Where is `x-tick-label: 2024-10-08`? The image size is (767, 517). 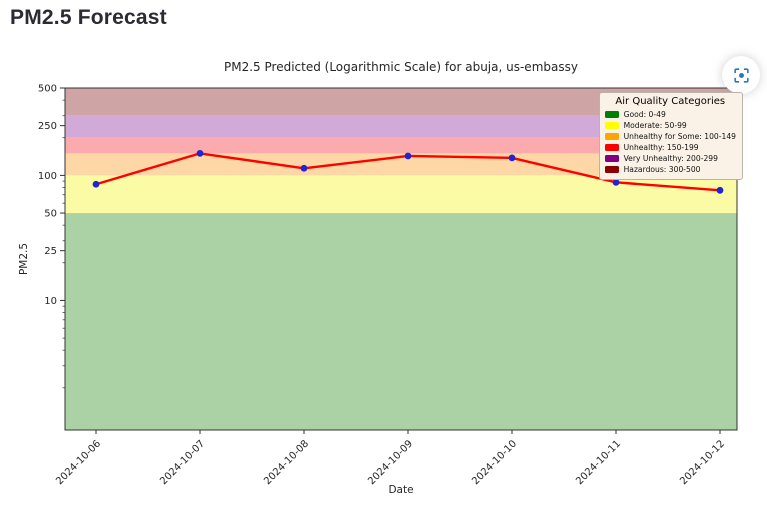
x-tick-label: 2024-10-08 is located at coordinates (286, 462).